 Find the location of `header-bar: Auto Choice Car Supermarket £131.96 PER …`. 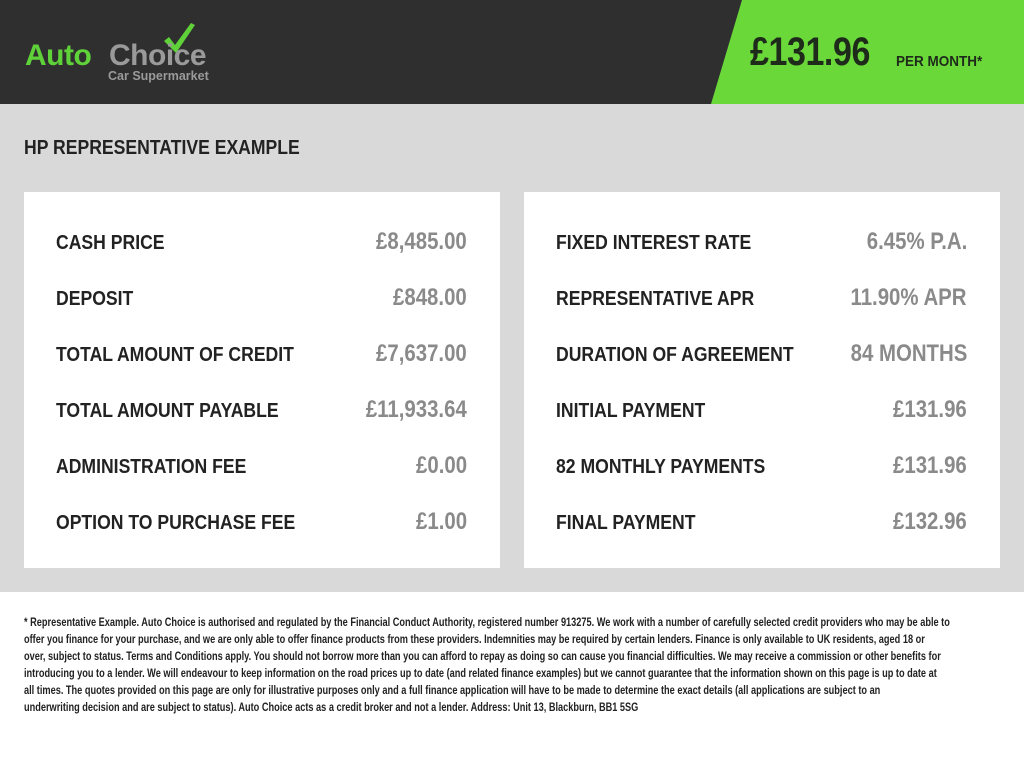

header-bar: Auto Choice Car Supermarket £131.96 PER … is located at coordinates (512, 52).